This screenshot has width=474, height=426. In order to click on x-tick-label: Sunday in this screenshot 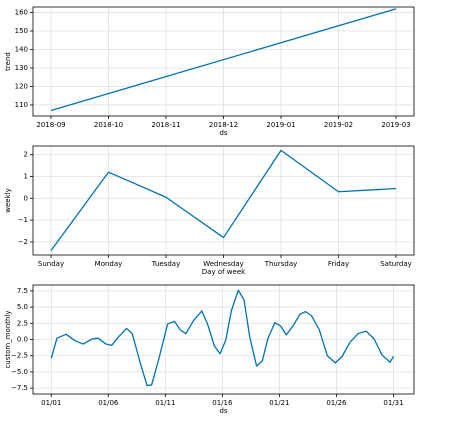, I will do `click(51, 264)`.